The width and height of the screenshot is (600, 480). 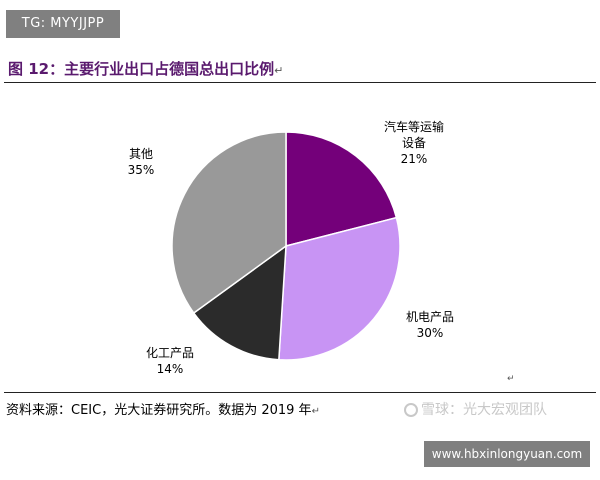 I want to click on figure-title-text: 图 12：主要行业出口占德国总出口比例, so click(x=141, y=69).